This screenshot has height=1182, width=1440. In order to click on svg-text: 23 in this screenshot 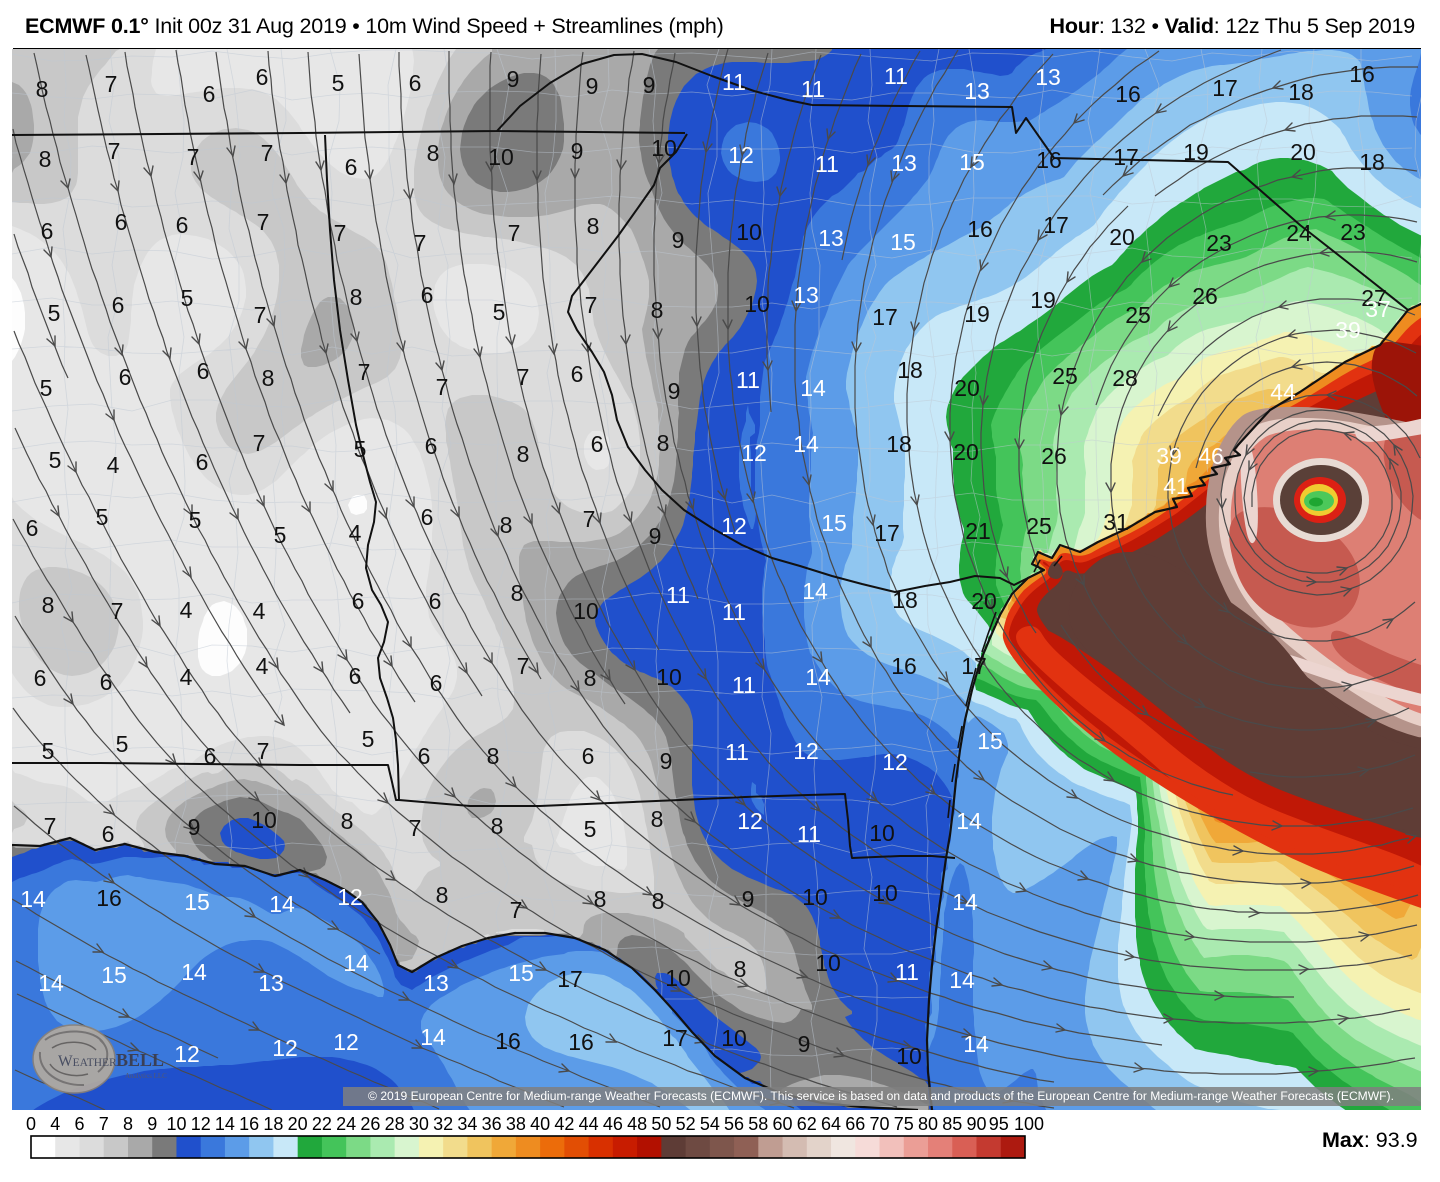, I will do `click(1353, 232)`.